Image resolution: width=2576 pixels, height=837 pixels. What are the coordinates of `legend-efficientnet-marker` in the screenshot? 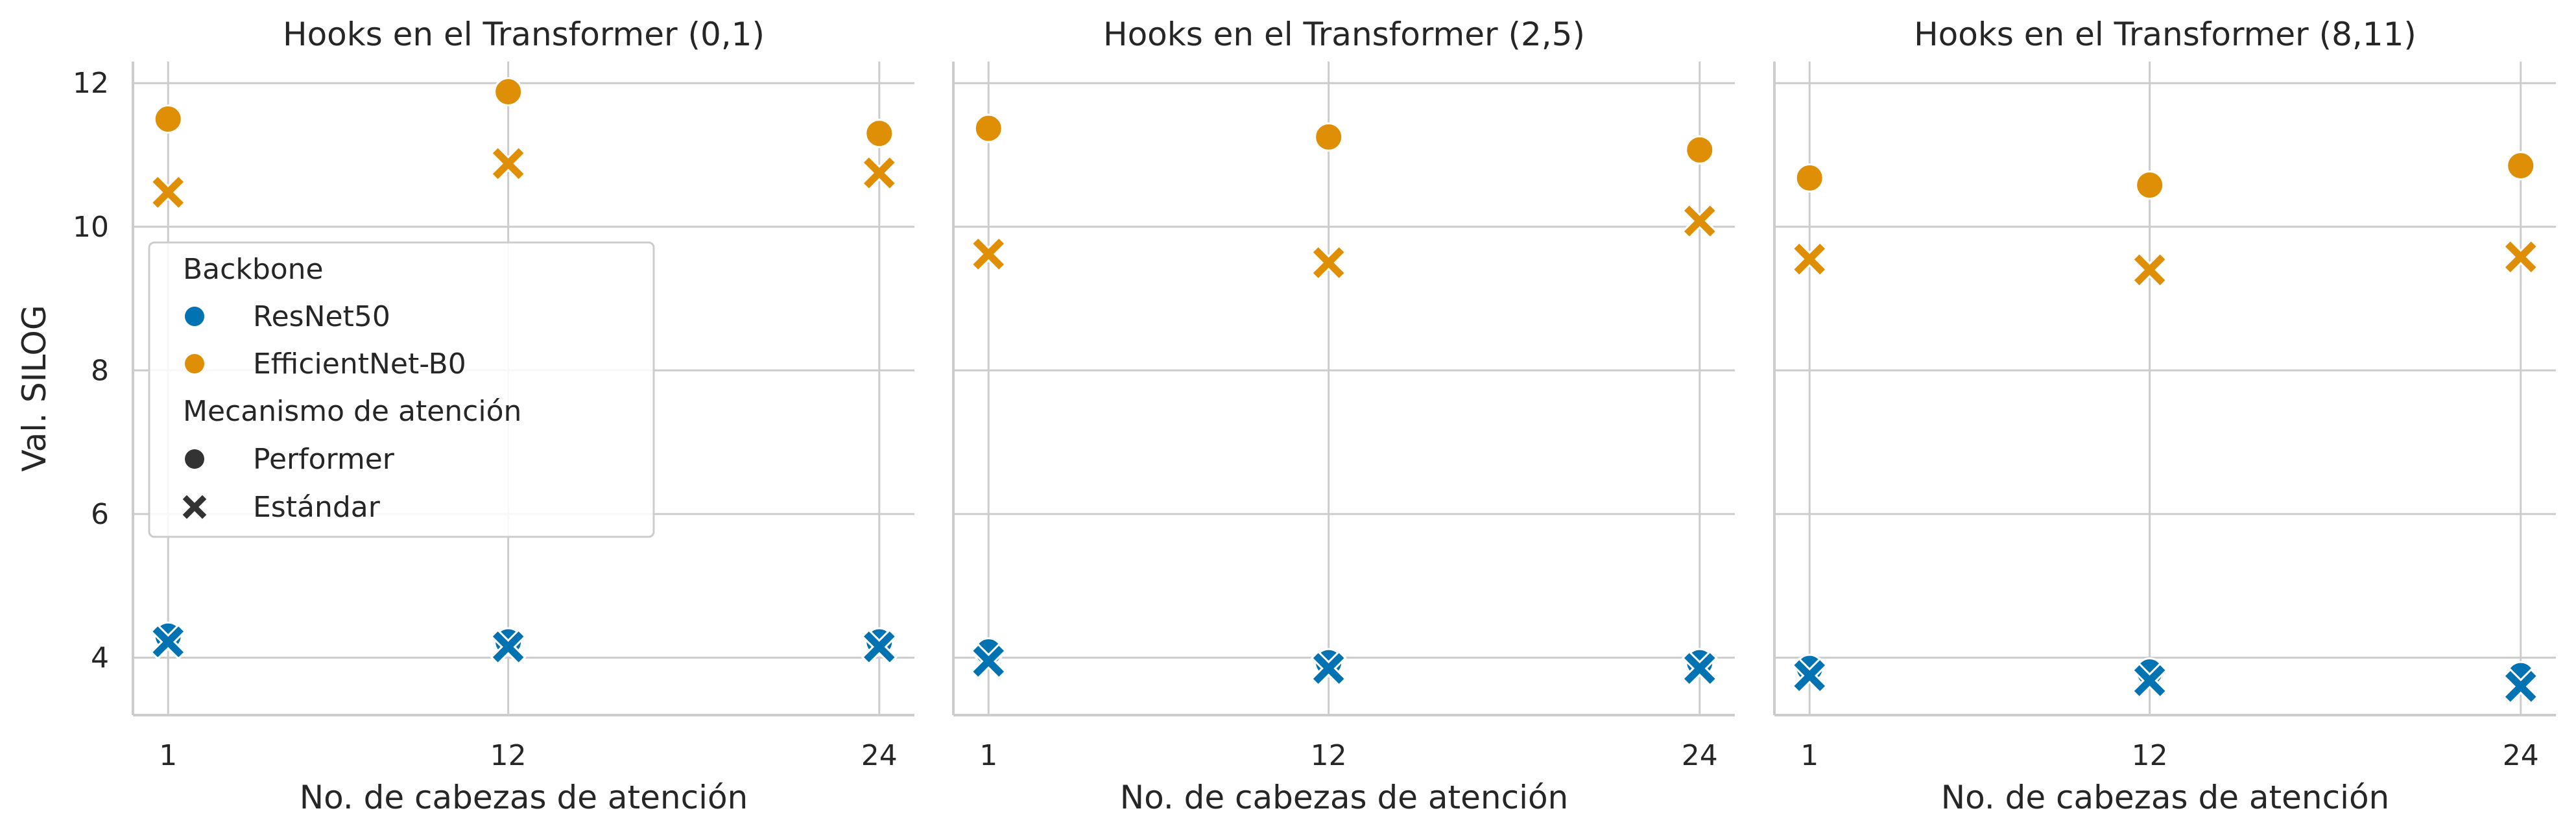 It's located at (194, 364).